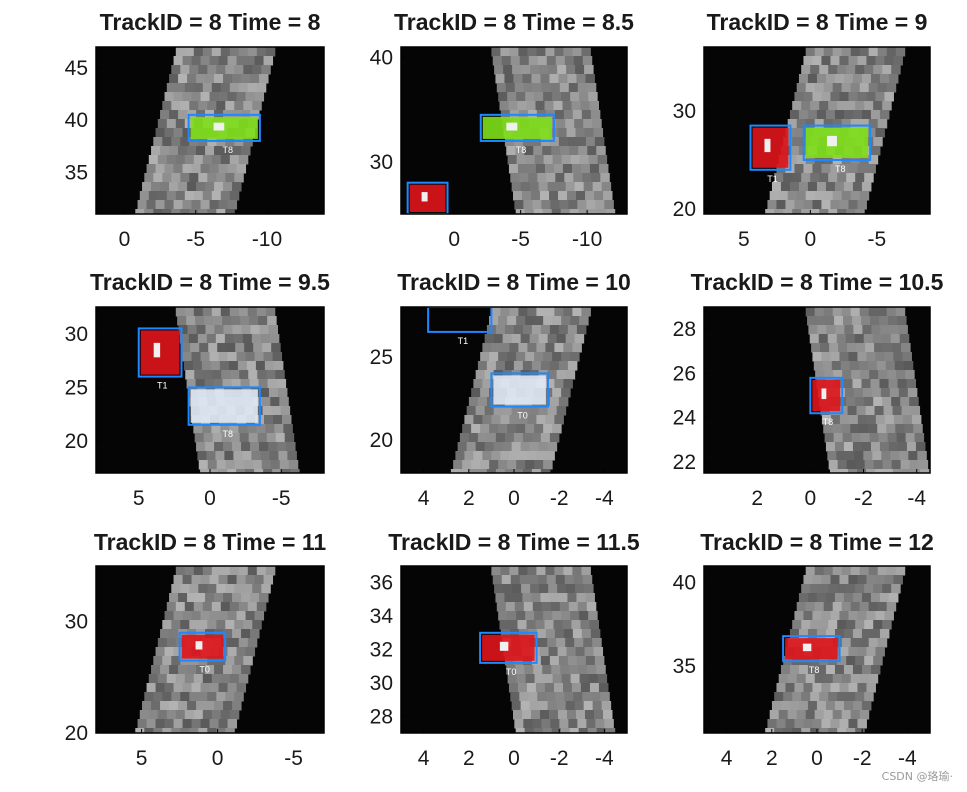 The image size is (967, 792). What do you see at coordinates (142, 758) in the screenshot?
I see `x-tick-label: 5` at bounding box center [142, 758].